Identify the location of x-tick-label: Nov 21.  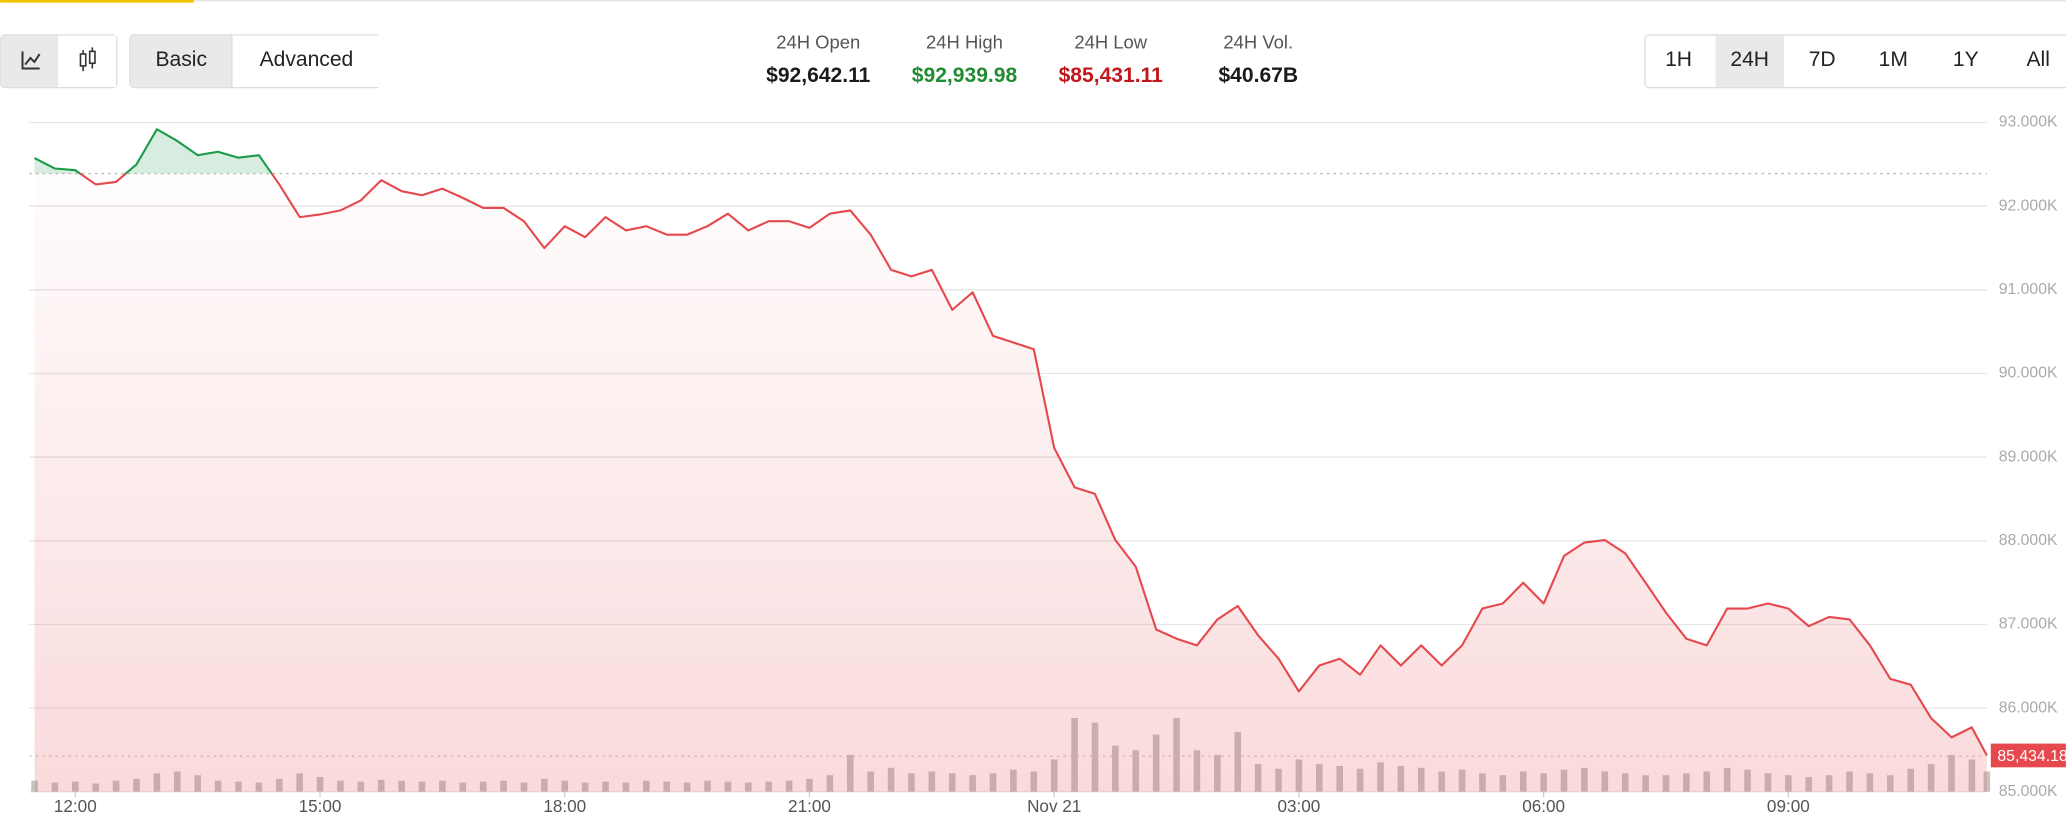
(1054, 806).